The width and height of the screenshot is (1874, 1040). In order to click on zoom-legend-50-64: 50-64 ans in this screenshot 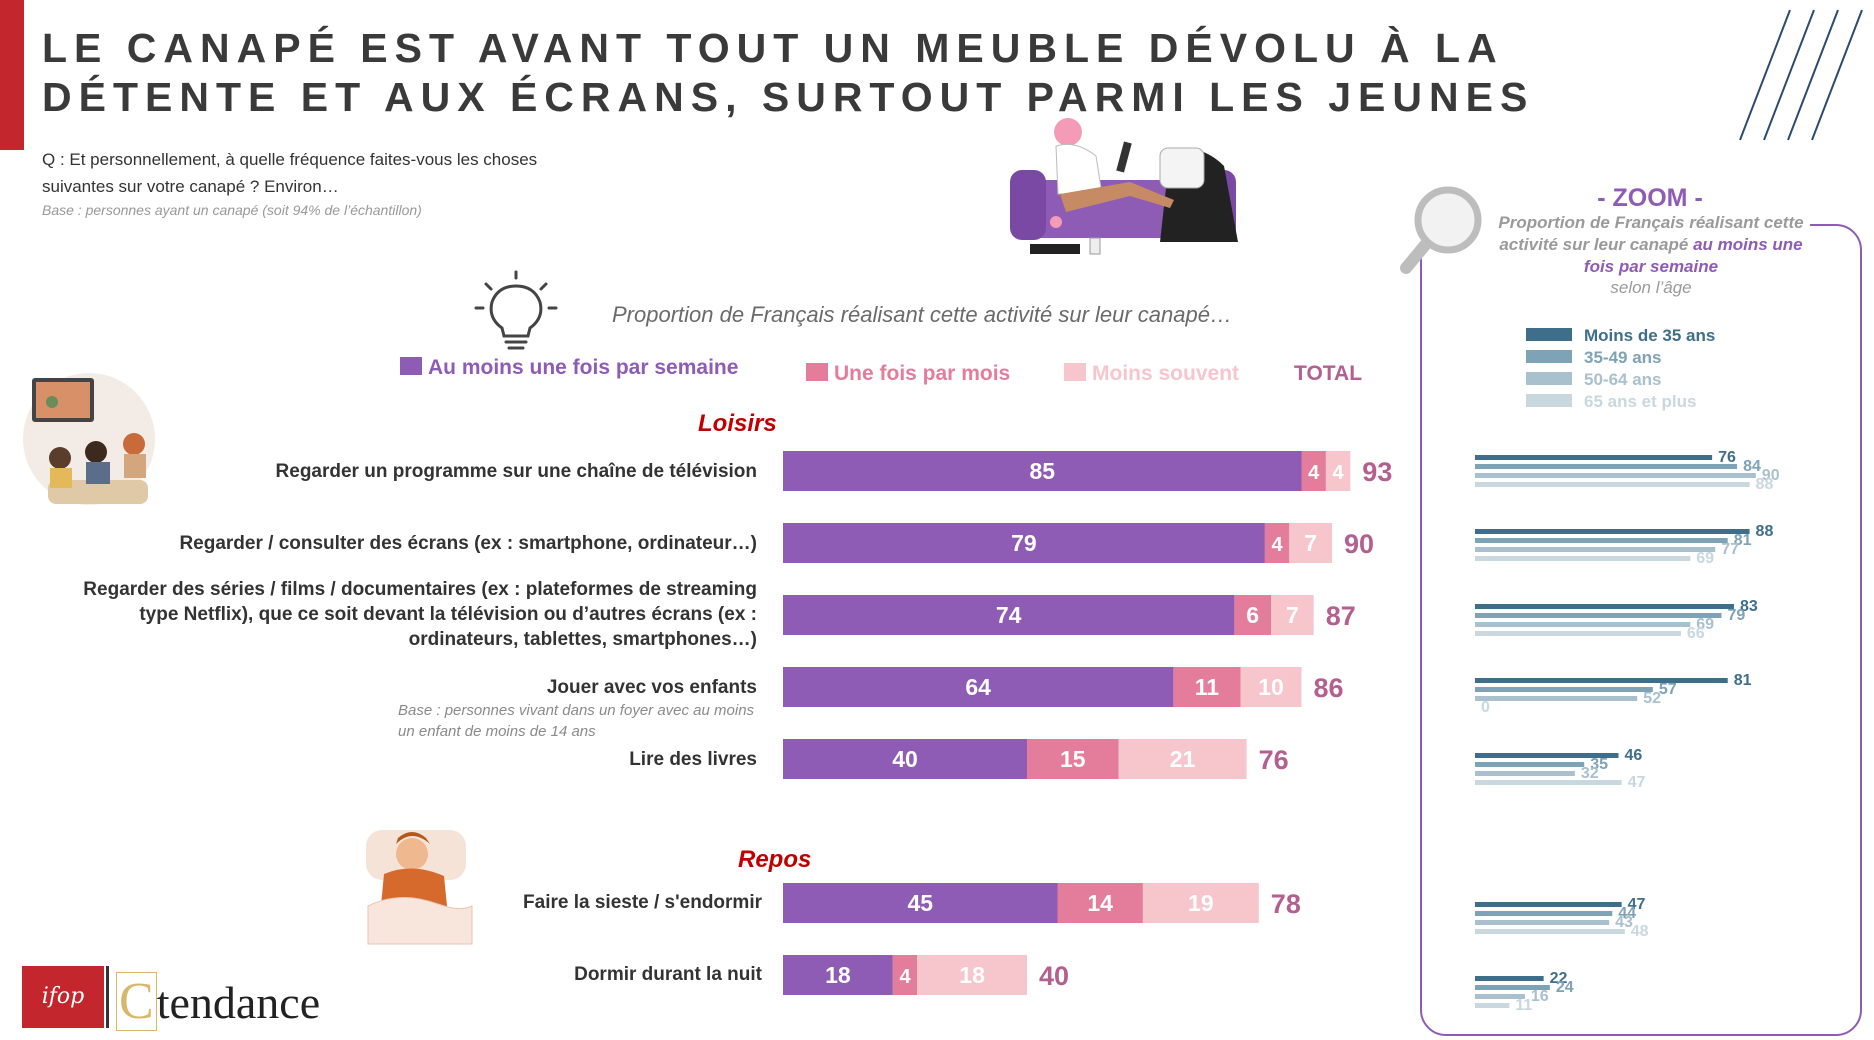, I will do `click(1594, 380)`.